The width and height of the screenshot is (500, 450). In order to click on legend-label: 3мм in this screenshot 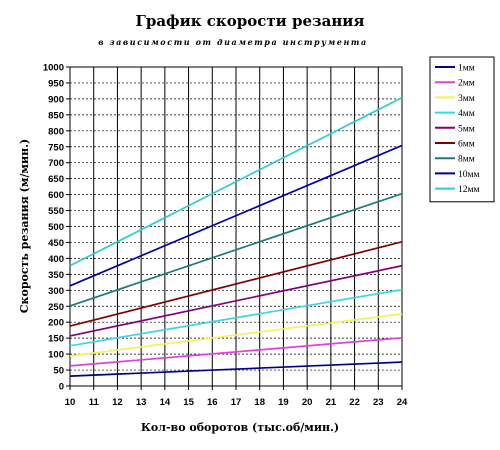, I will do `click(466, 99)`.